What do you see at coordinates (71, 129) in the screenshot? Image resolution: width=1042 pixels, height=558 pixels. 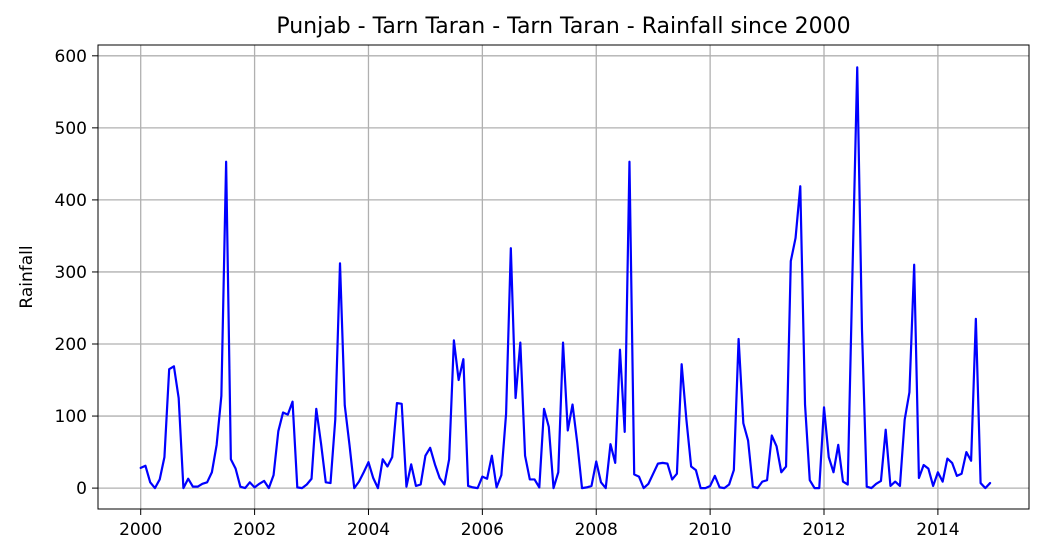 I see `y-tick-label: 500` at bounding box center [71, 129].